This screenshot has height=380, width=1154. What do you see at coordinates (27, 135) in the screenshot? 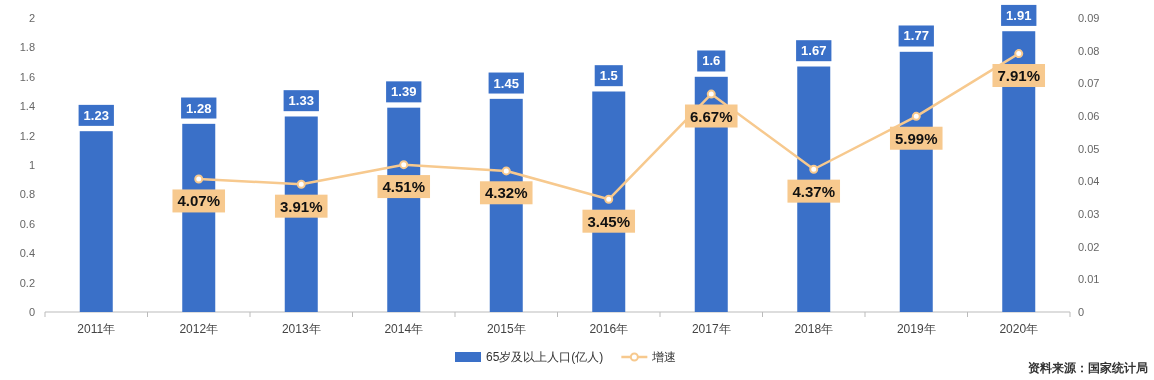
I see `y-tick-label: 1.2` at bounding box center [27, 135].